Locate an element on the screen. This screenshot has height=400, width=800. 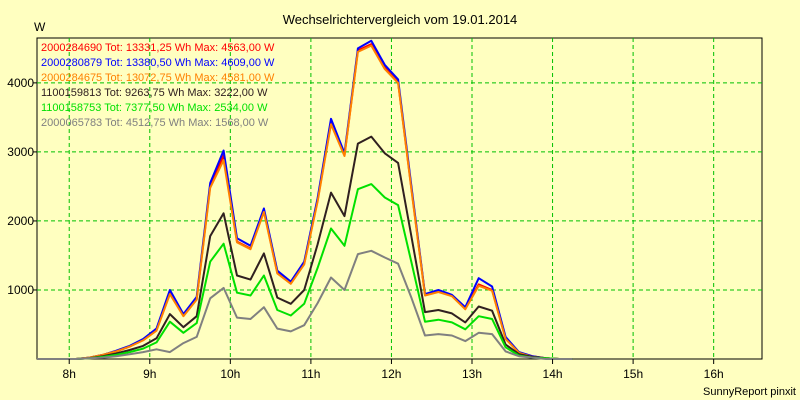
x-tick-label: 13h is located at coordinates (472, 374).